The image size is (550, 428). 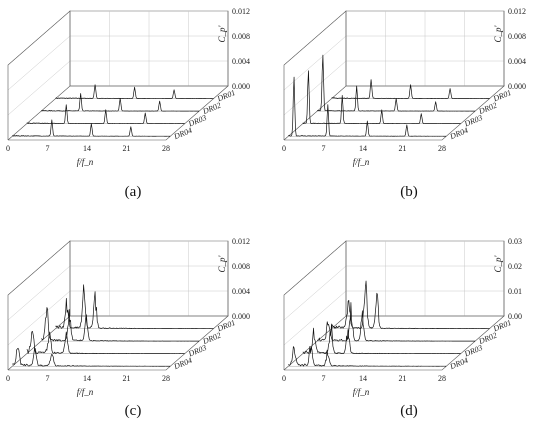 I want to click on z-tick-label: 0.01, so click(x=515, y=291).